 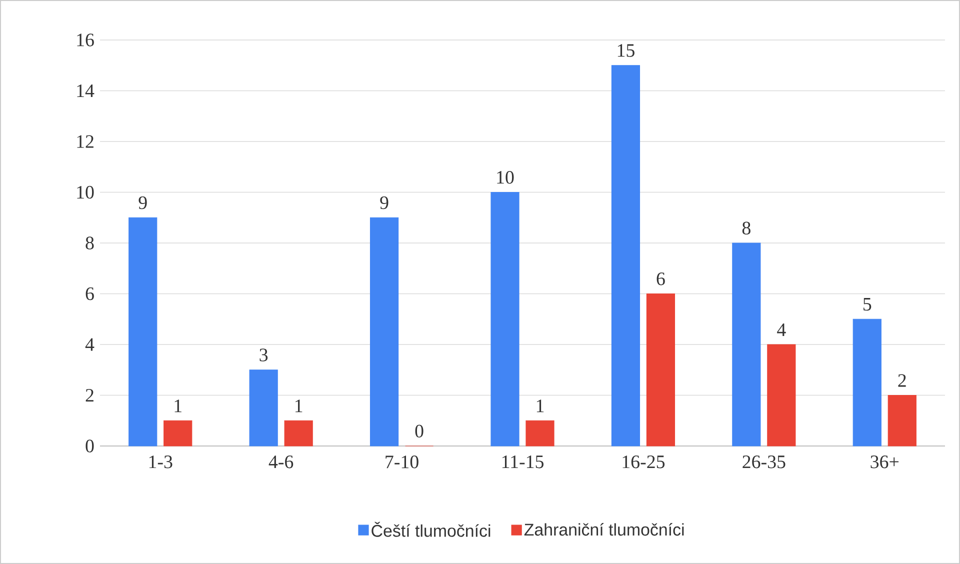 What do you see at coordinates (89, 344) in the screenshot?
I see `y-tick-label: 4` at bounding box center [89, 344].